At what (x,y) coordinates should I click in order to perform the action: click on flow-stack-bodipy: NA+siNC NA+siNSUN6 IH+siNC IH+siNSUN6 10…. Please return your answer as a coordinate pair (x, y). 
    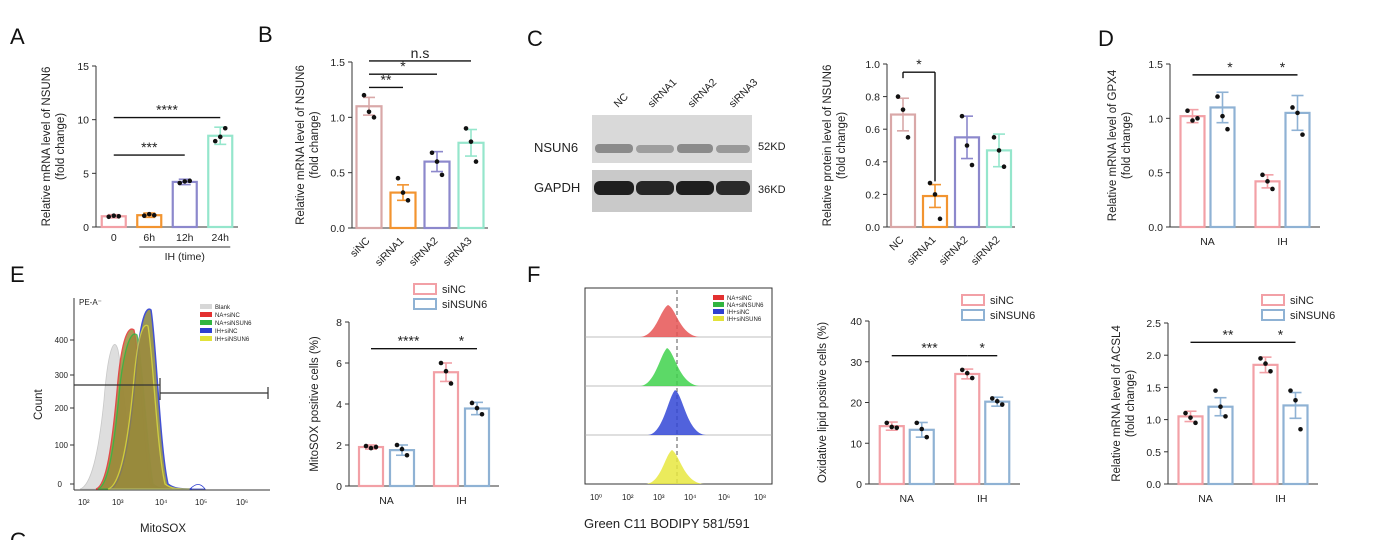
    Looking at the image, I should click on (678, 409).